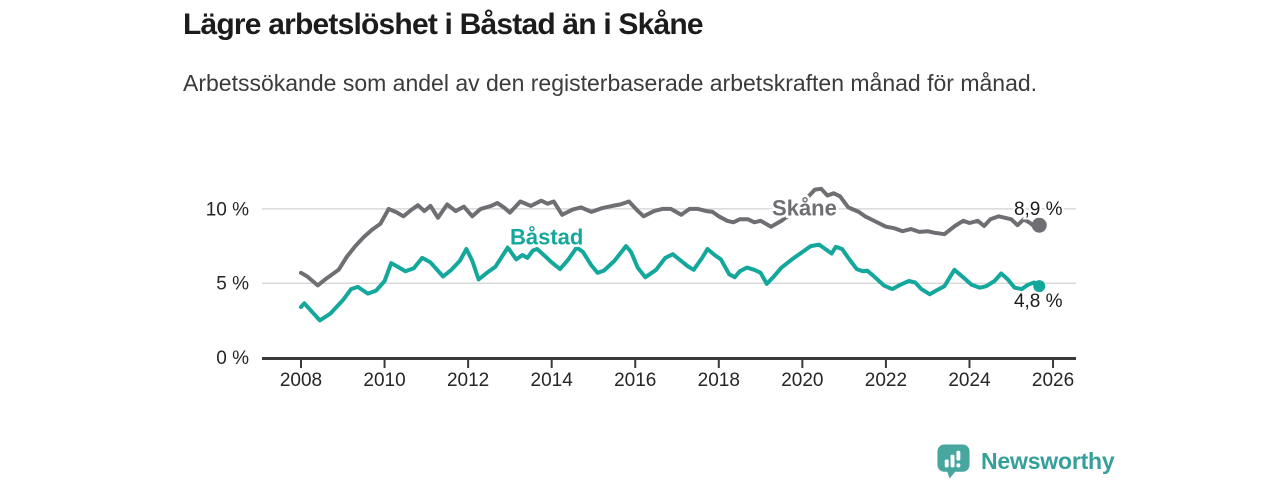 Image resolution: width=1280 pixels, height=480 pixels. Describe the element at coordinates (1039, 225) in the screenshot. I see `series-end-dot-skåne` at that location.